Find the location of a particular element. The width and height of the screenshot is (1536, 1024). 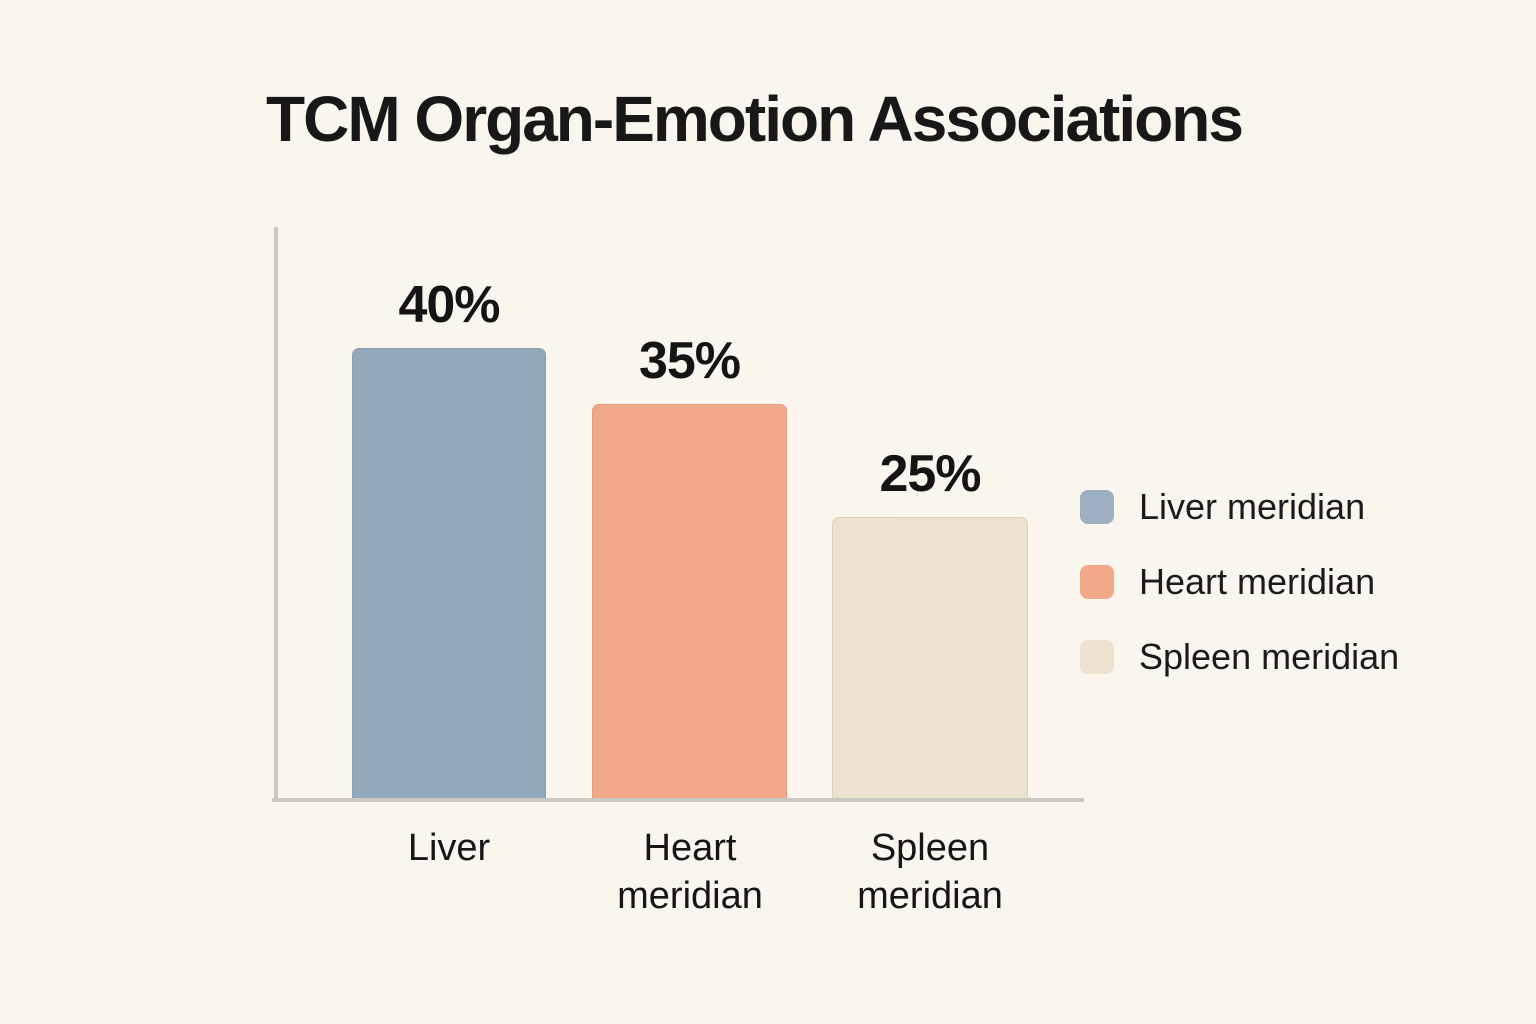

bar-group-heart: 35% is located at coordinates (689, 564).